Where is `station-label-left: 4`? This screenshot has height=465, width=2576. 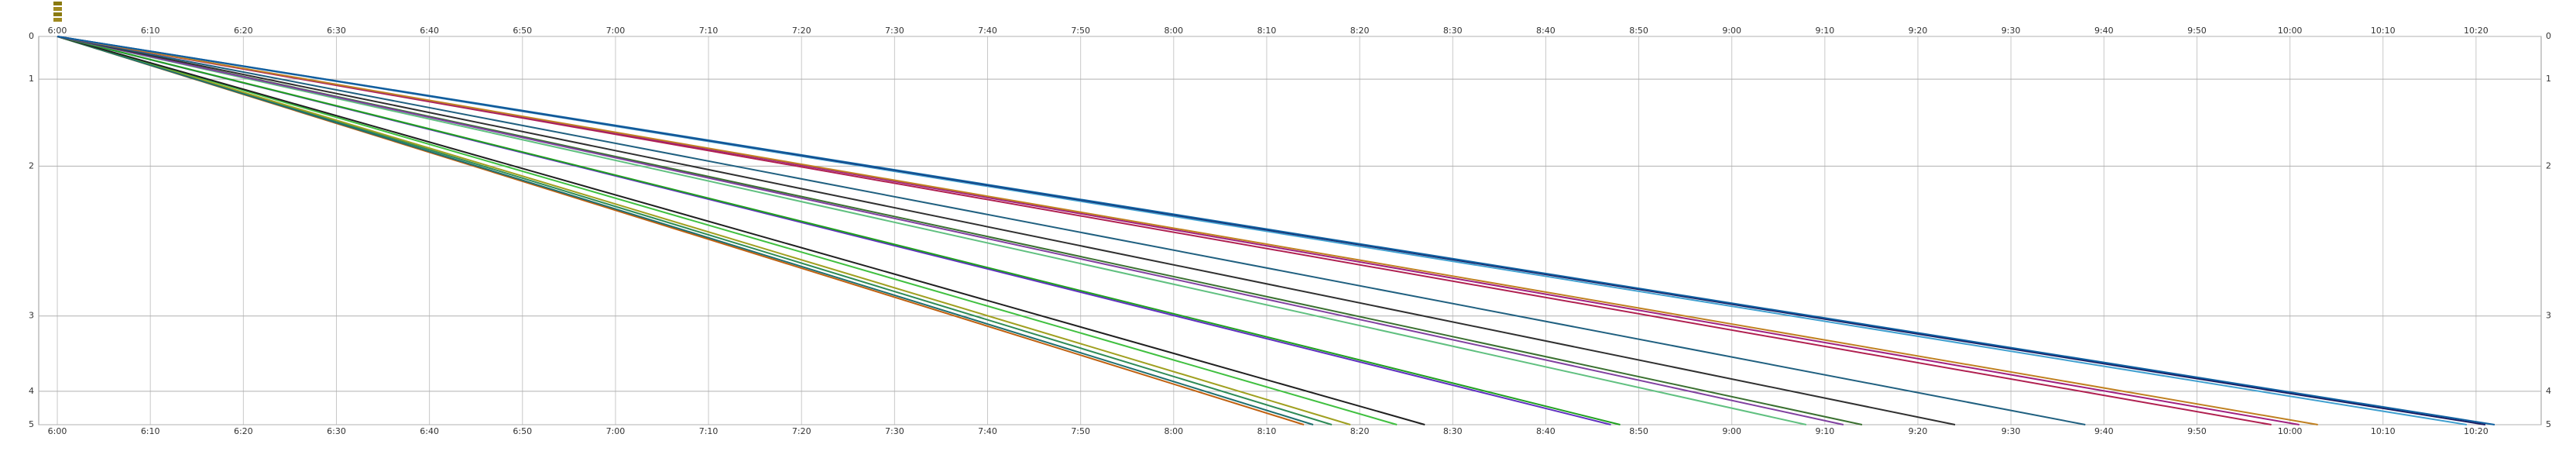
station-label-left: 4 is located at coordinates (31, 391).